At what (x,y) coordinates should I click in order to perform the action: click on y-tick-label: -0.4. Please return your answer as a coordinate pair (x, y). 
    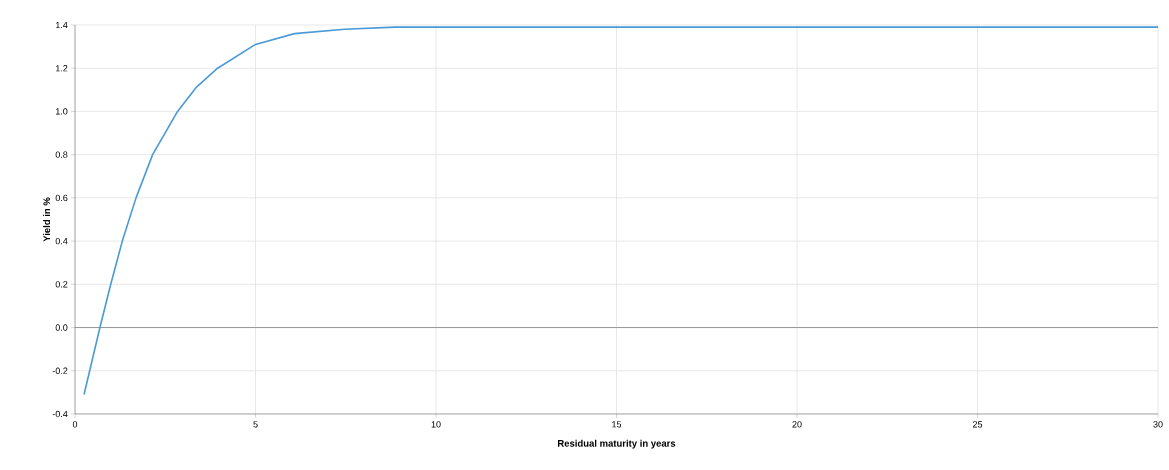
    Looking at the image, I should click on (60, 414).